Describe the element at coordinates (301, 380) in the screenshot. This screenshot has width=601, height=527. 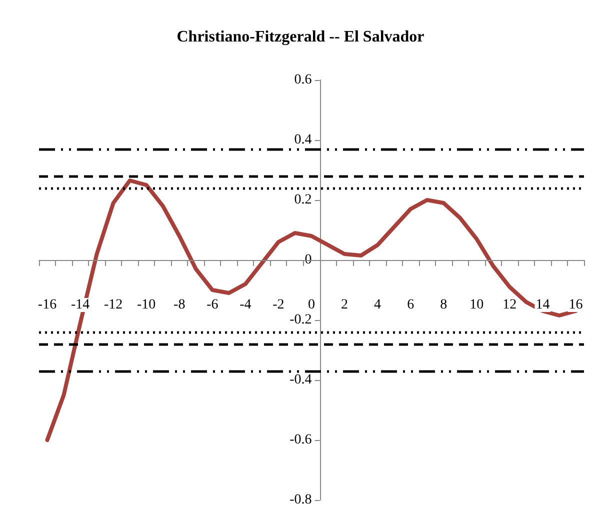
I see `y-tick-label: -0.4` at that location.